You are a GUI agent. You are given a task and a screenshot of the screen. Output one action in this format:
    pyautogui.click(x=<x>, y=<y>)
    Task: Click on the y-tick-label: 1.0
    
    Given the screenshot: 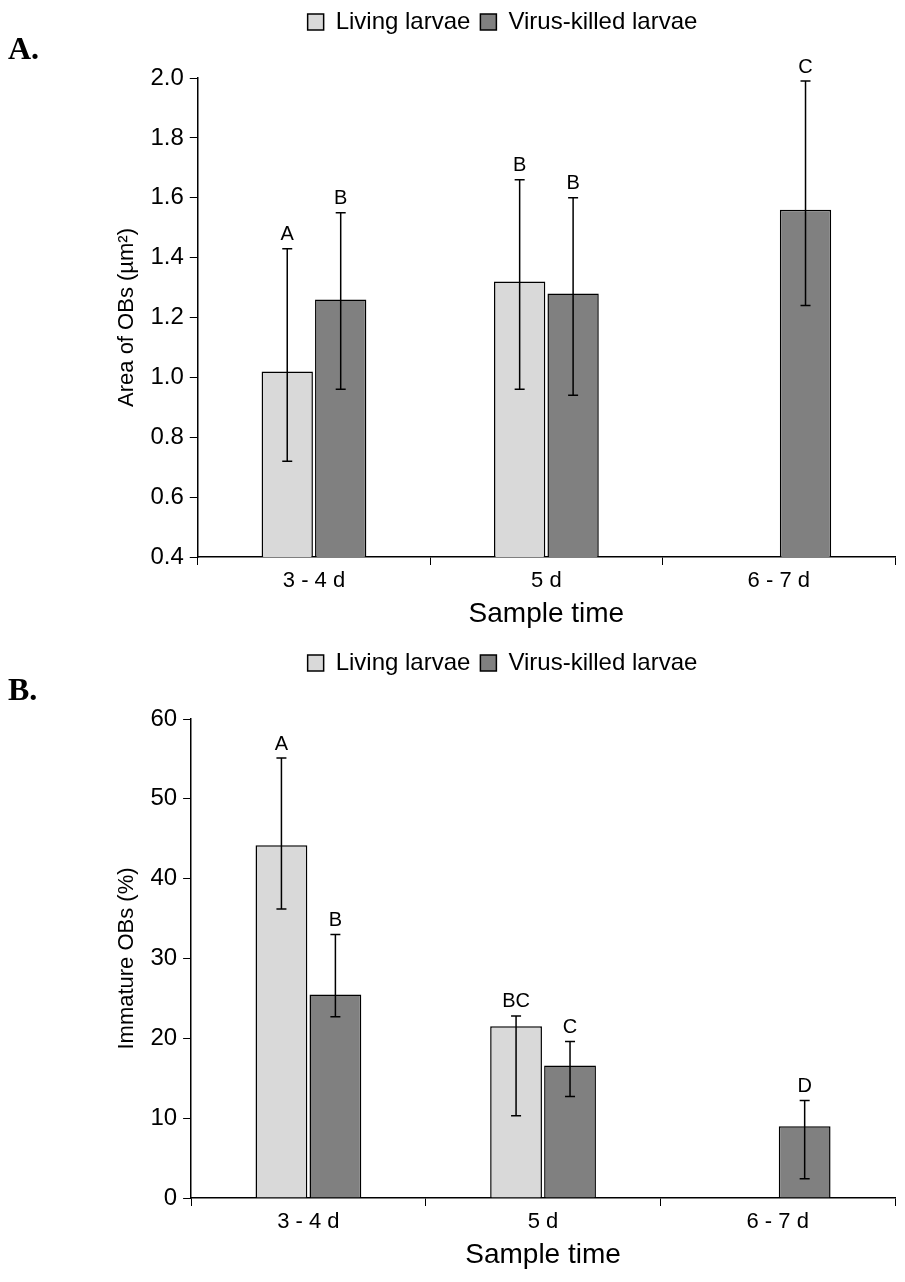 What is the action you would take?
    pyautogui.click(x=167, y=375)
    